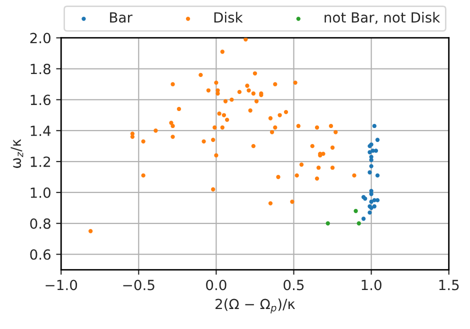  I want to click on y-tick-label: 2.0, so click(40, 38).